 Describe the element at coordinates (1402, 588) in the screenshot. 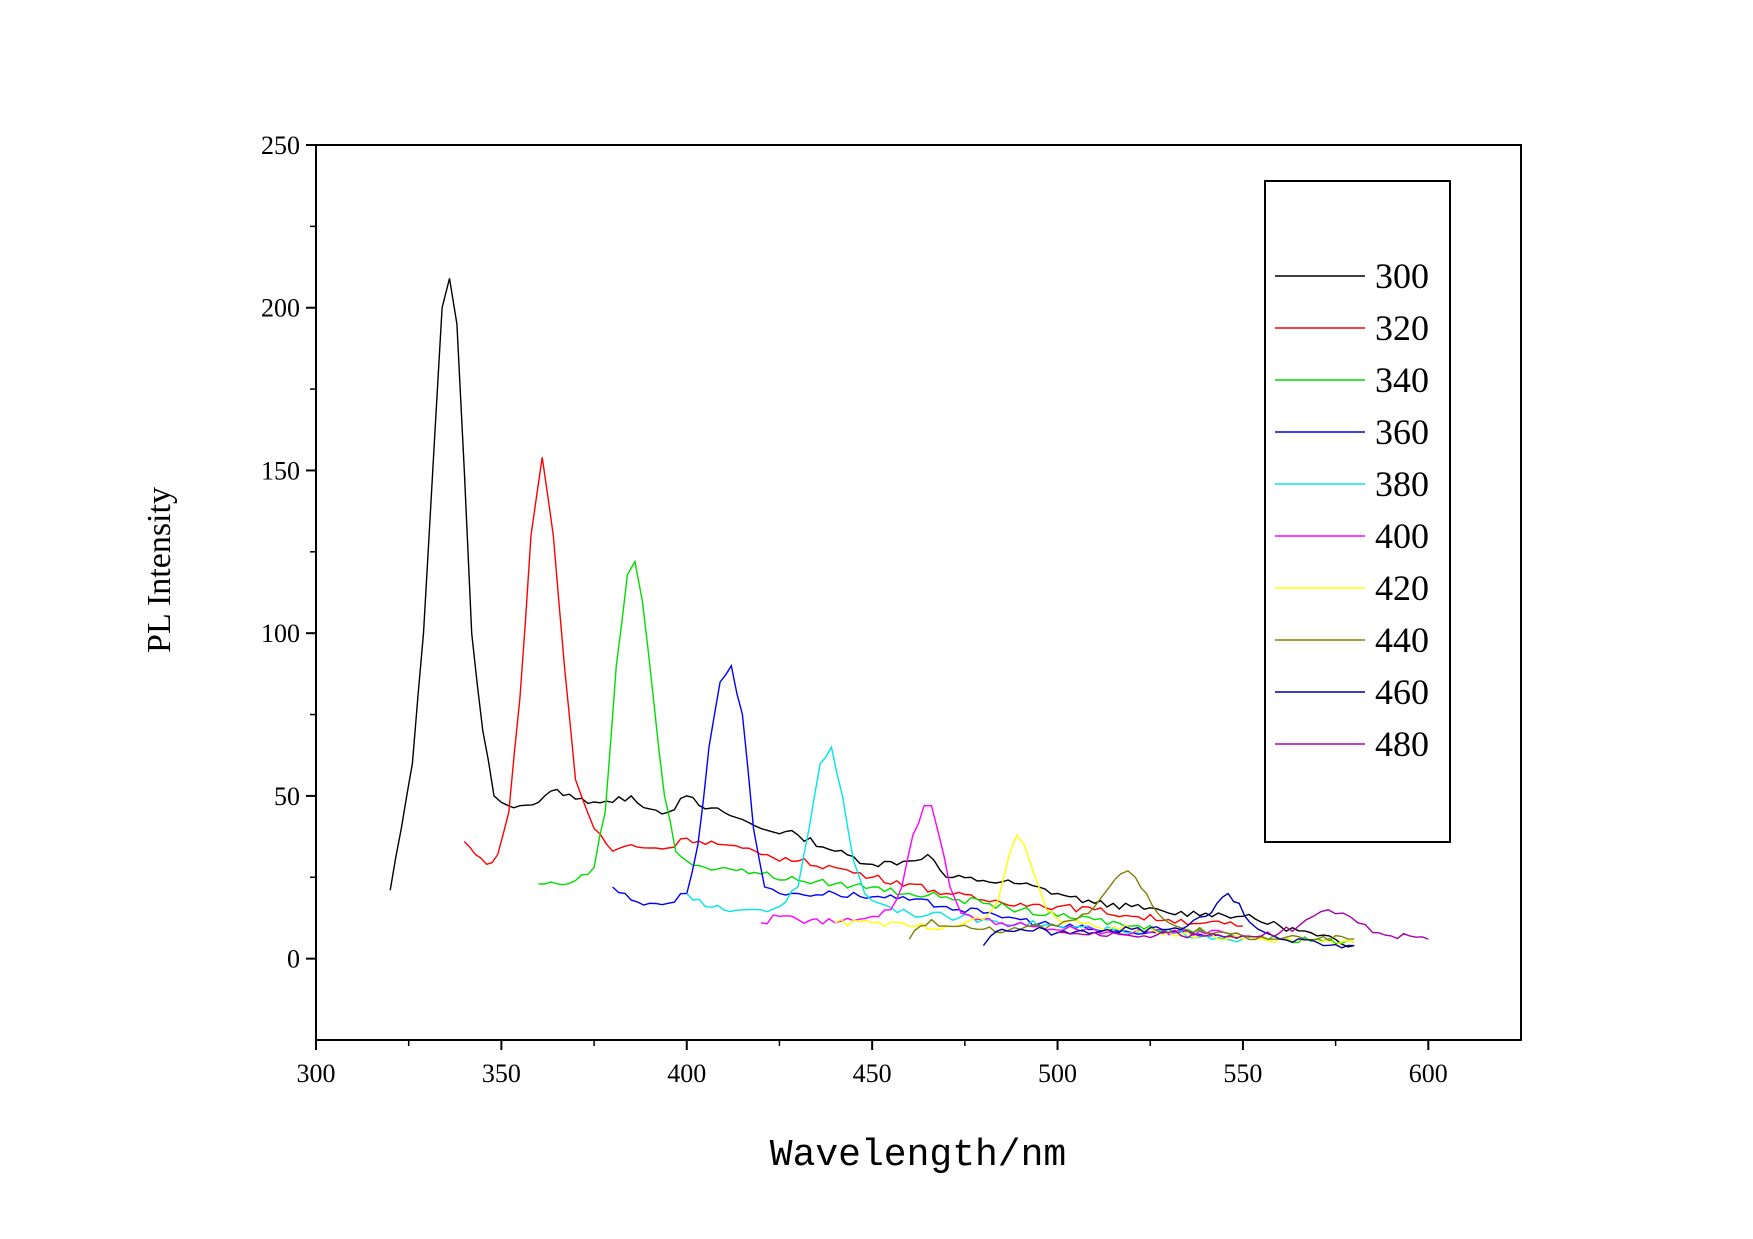

I see `legend-label-420: 420` at that location.